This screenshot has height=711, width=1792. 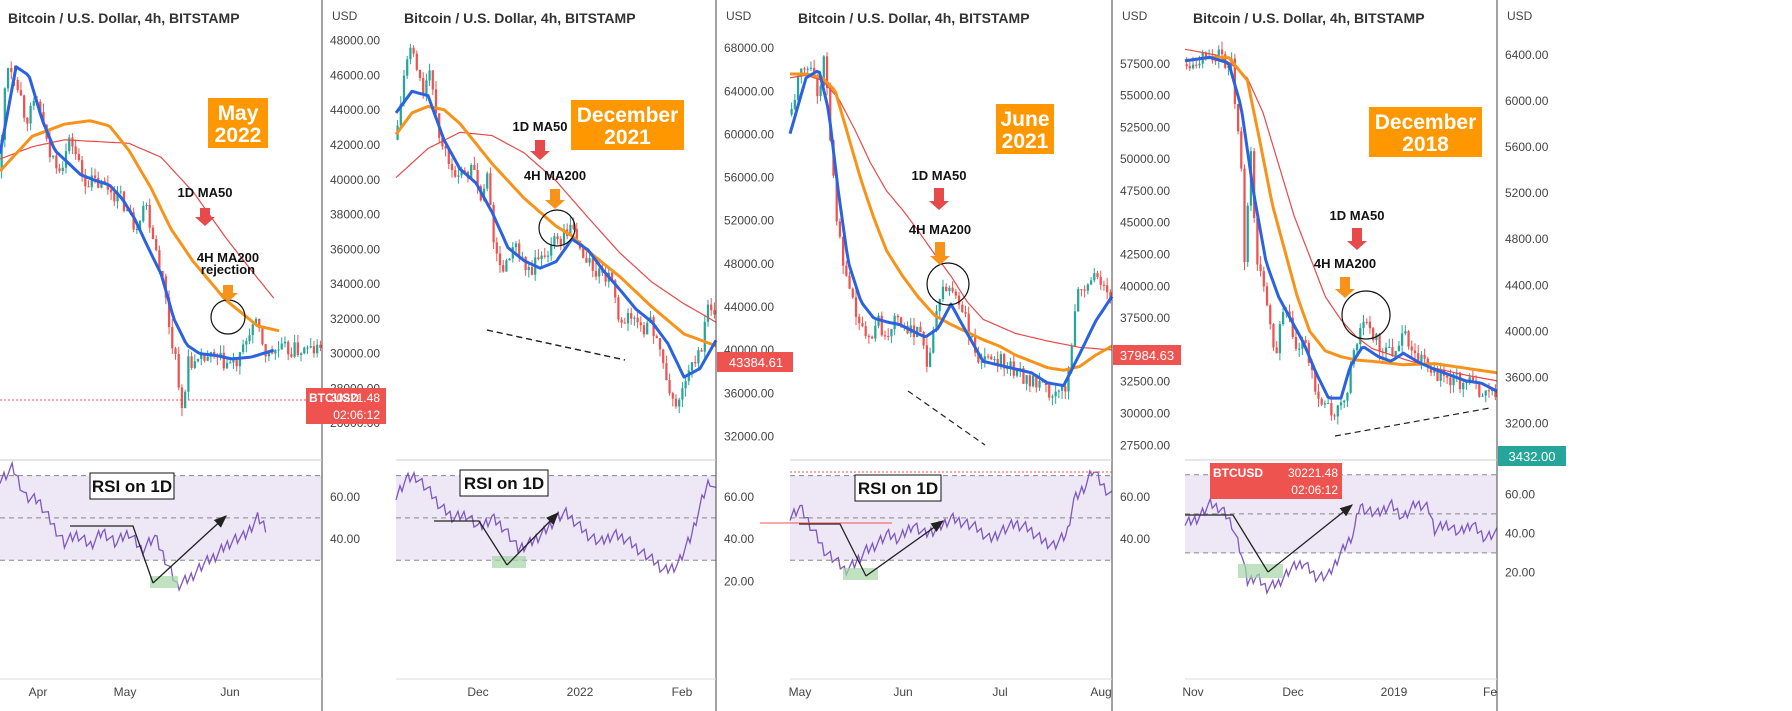 What do you see at coordinates (509, 562) in the screenshot?
I see `rsi-low-highlight` at bounding box center [509, 562].